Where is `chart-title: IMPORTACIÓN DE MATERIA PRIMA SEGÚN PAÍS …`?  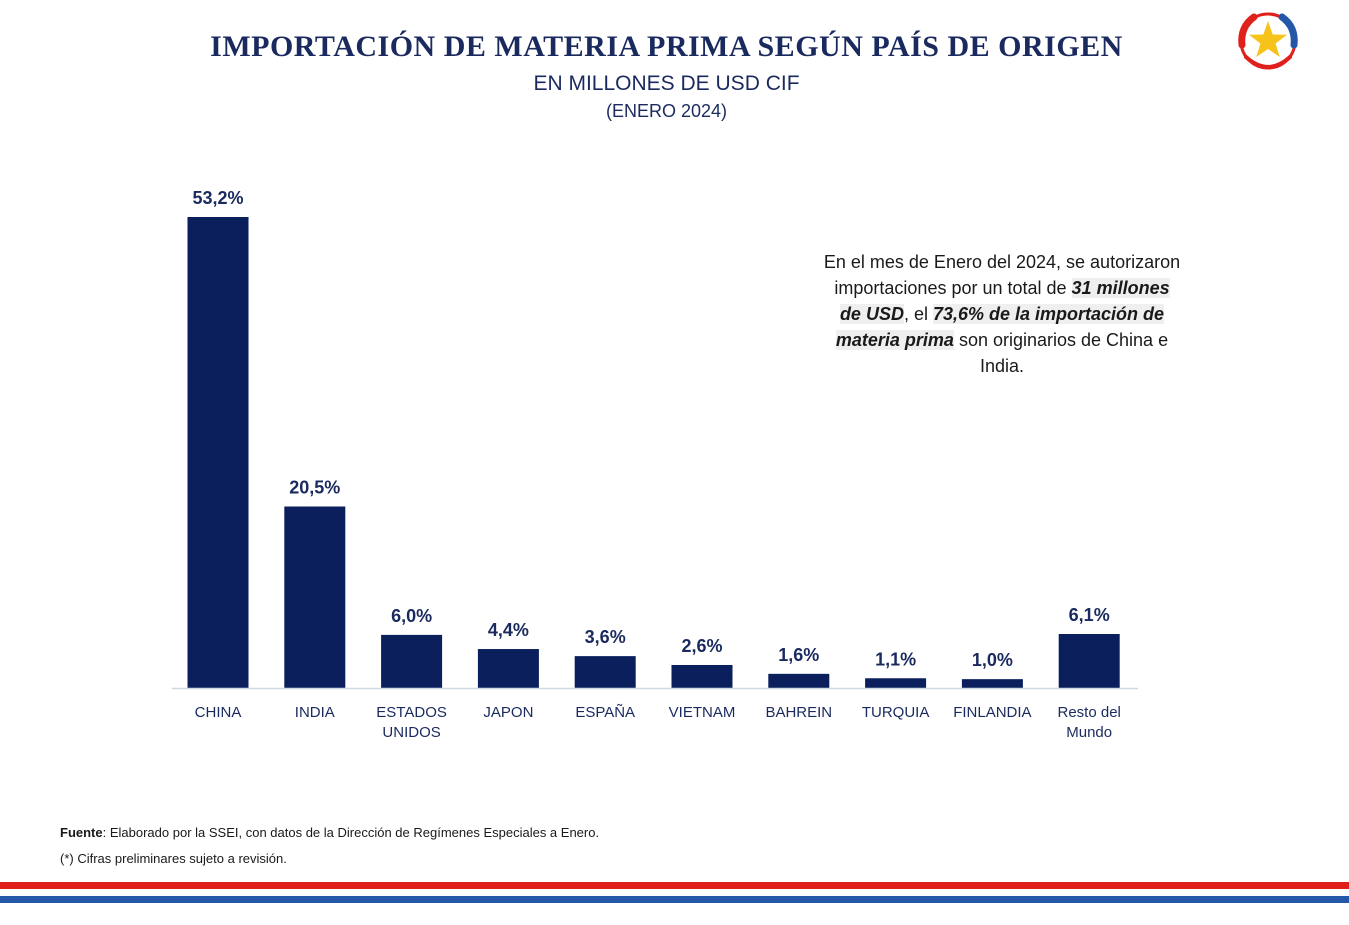 chart-title: IMPORTACIÓN DE MATERIA PRIMA SEGÚN PAÍS … is located at coordinates (666, 46).